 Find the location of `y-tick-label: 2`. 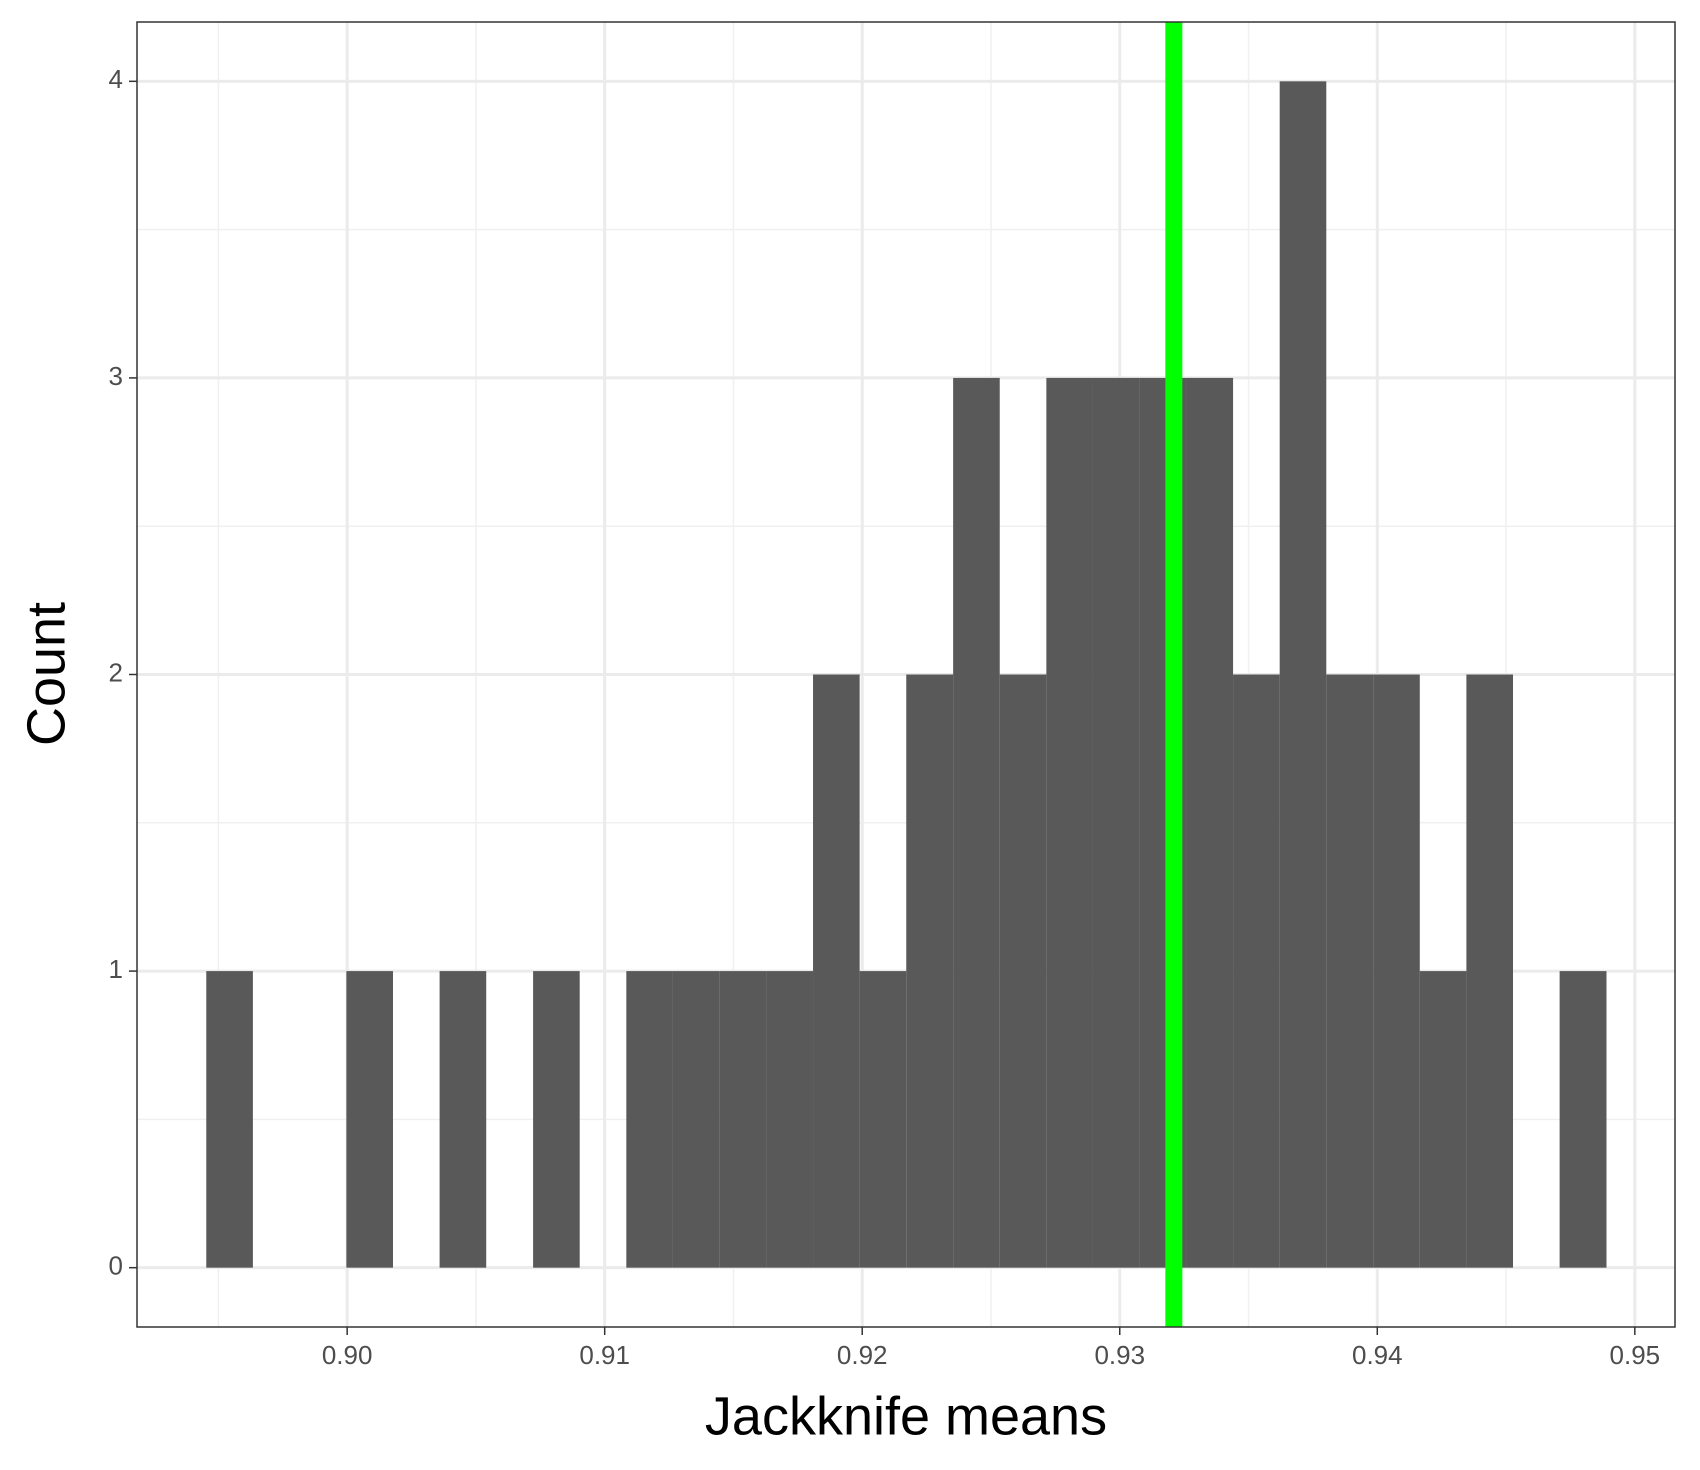

y-tick-label: 2 is located at coordinates (116, 672).